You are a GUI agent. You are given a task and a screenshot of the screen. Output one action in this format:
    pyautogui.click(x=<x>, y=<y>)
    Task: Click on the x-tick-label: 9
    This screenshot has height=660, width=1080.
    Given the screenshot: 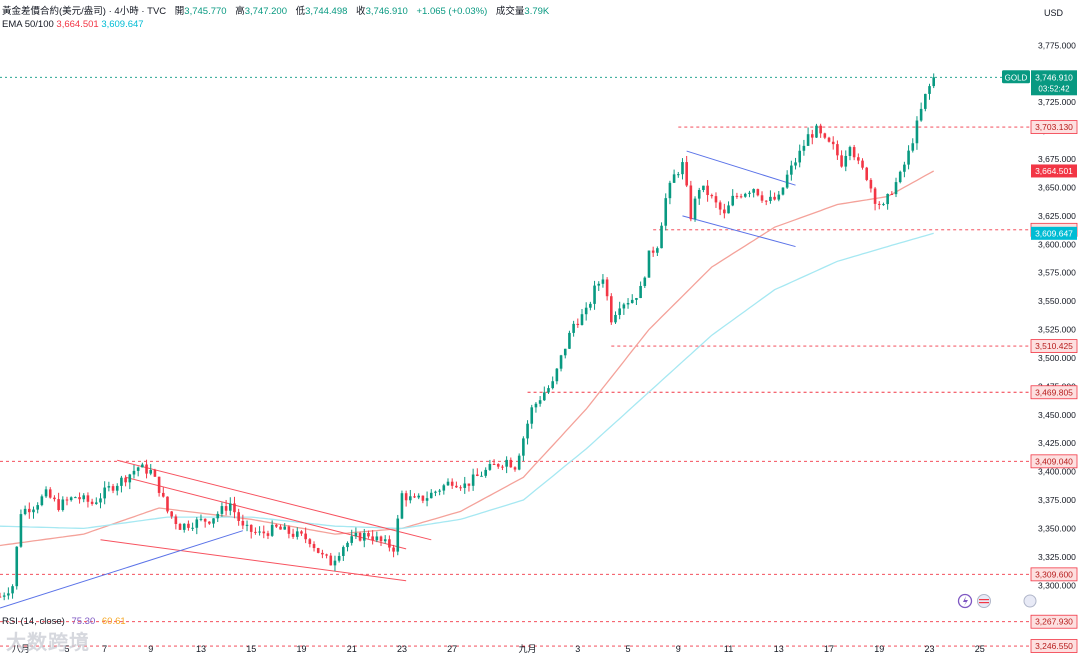 What is the action you would take?
    pyautogui.click(x=678, y=649)
    